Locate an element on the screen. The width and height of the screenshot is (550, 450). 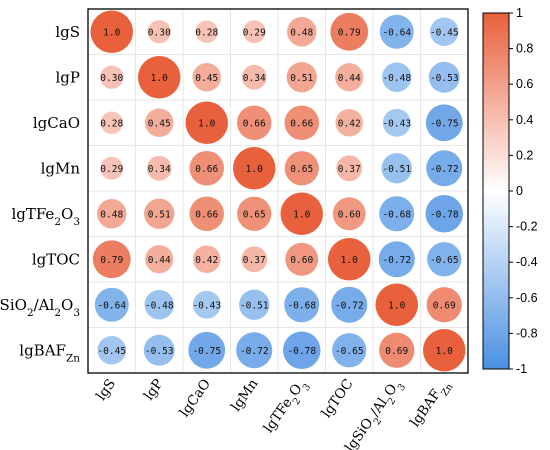
row-label: lgSiO2/Al2O3 is located at coordinates (40, 307).